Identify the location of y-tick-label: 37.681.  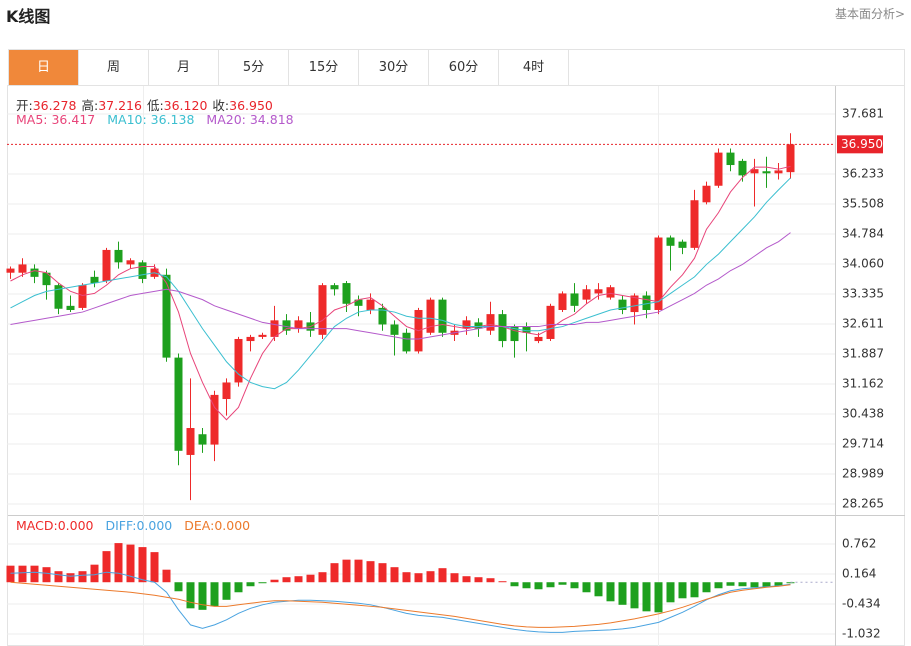
(863, 114).